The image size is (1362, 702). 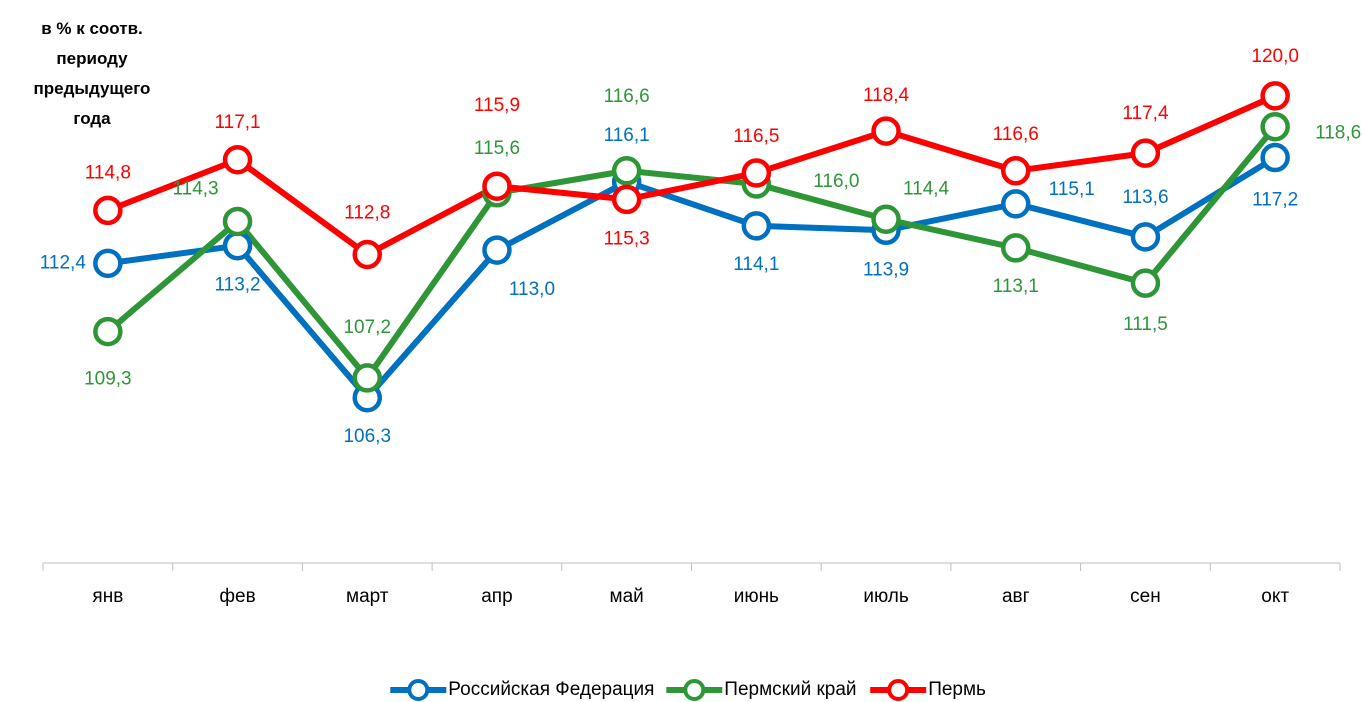 What do you see at coordinates (886, 596) in the screenshot?
I see `x-tick-label: июль` at bounding box center [886, 596].